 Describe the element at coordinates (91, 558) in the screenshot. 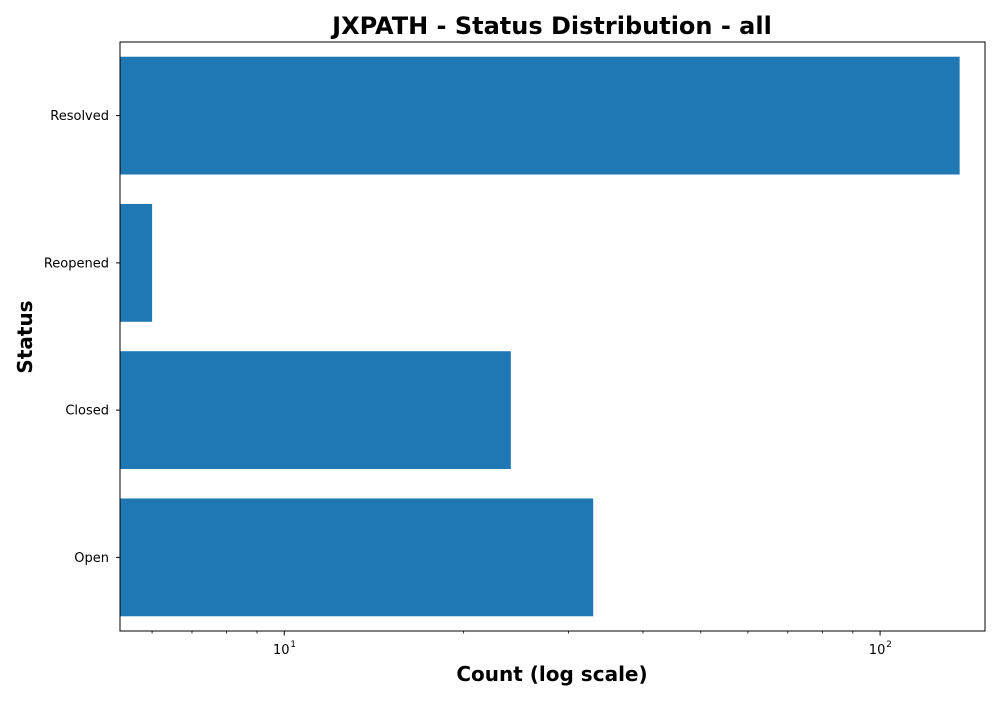

I see `y-tick-label: Open` at that location.